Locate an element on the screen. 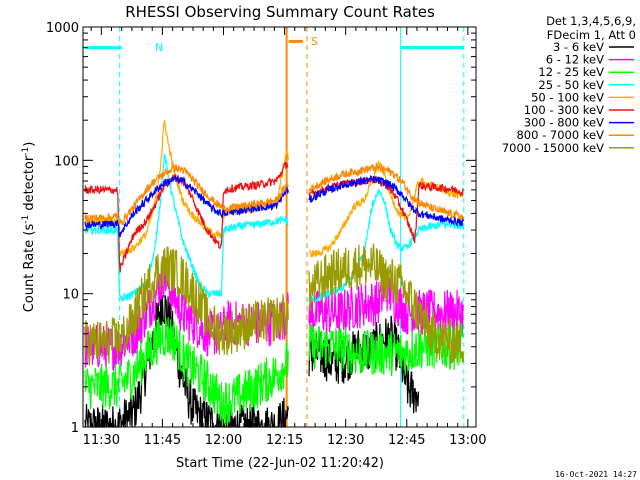 This screenshot has height=480, width=640. x-tick-label-1: 11:45 is located at coordinates (162, 440).